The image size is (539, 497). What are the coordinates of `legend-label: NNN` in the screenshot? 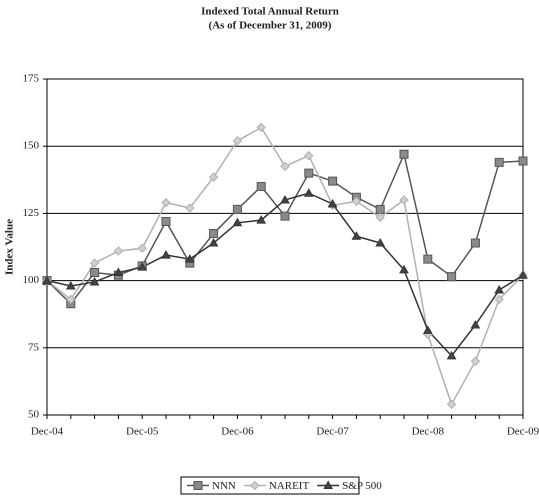 It's located at (224, 486).